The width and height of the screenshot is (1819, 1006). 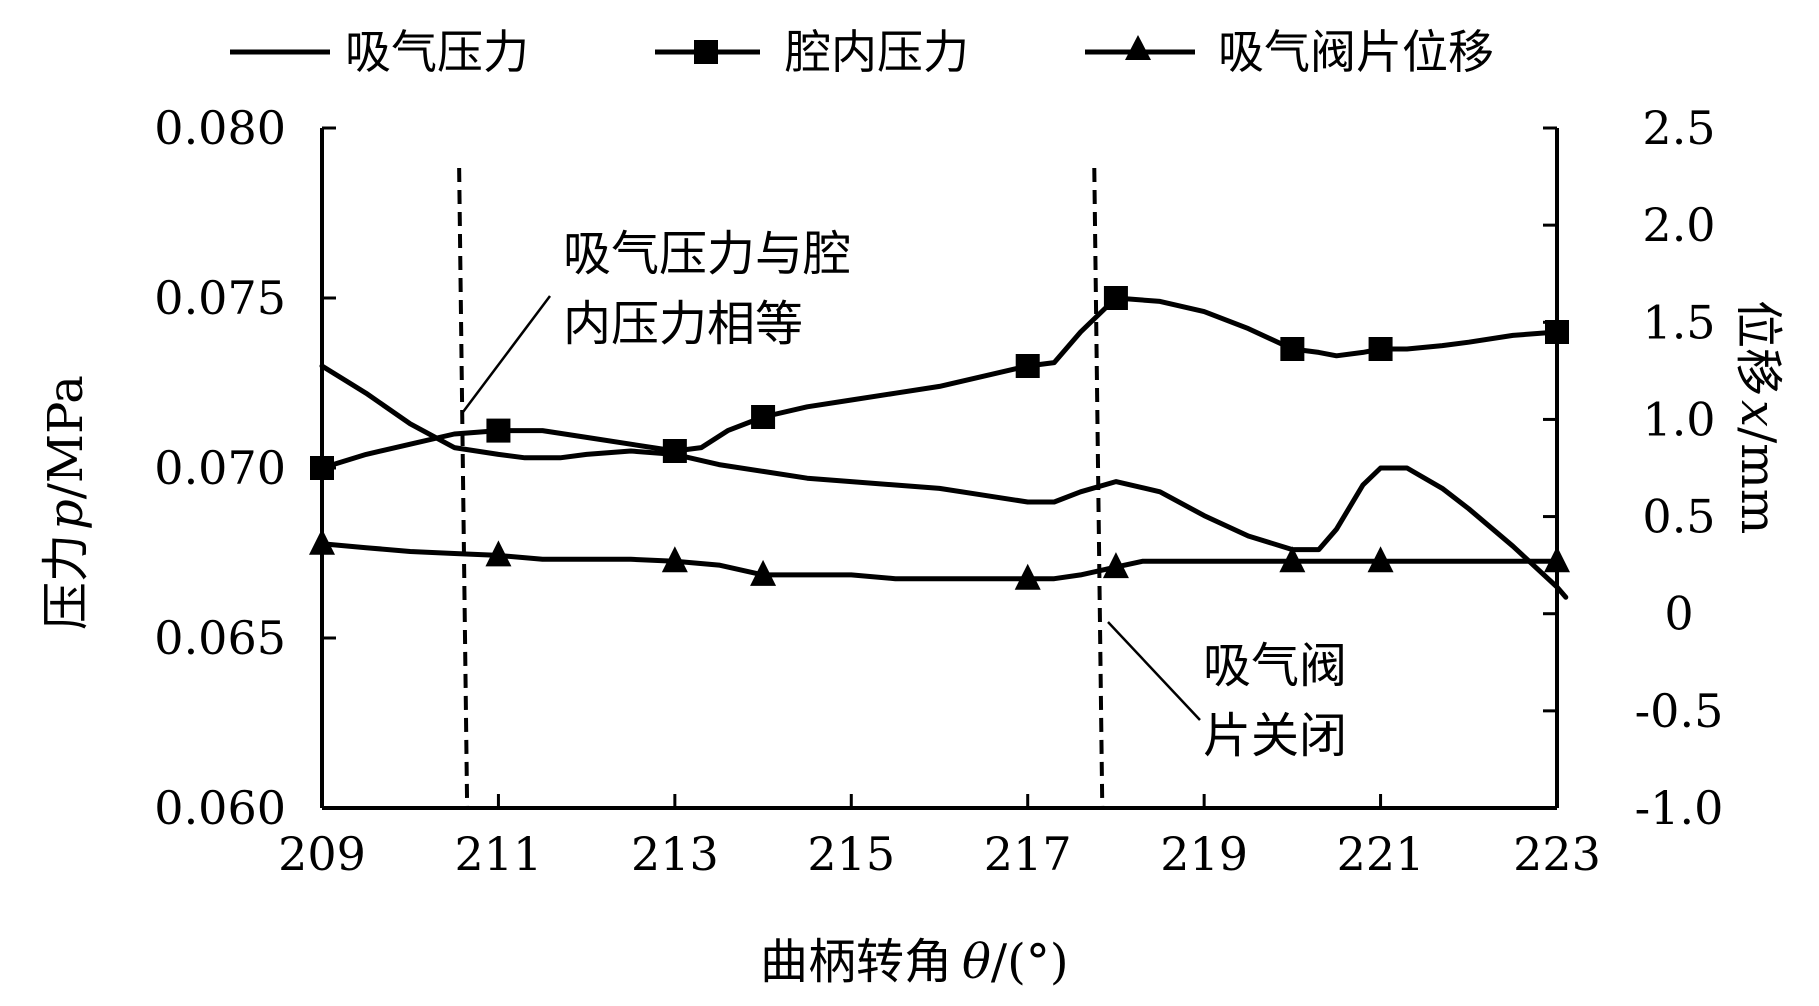 I want to click on legend-square-marker-icon, so click(x=706, y=52).